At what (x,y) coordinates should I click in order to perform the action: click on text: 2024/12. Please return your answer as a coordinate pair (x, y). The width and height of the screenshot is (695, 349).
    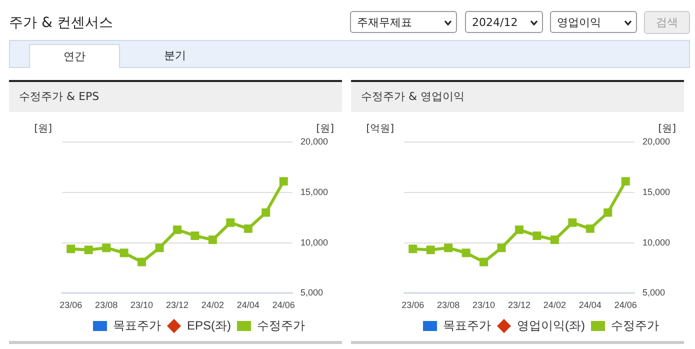
    Looking at the image, I should click on (495, 22).